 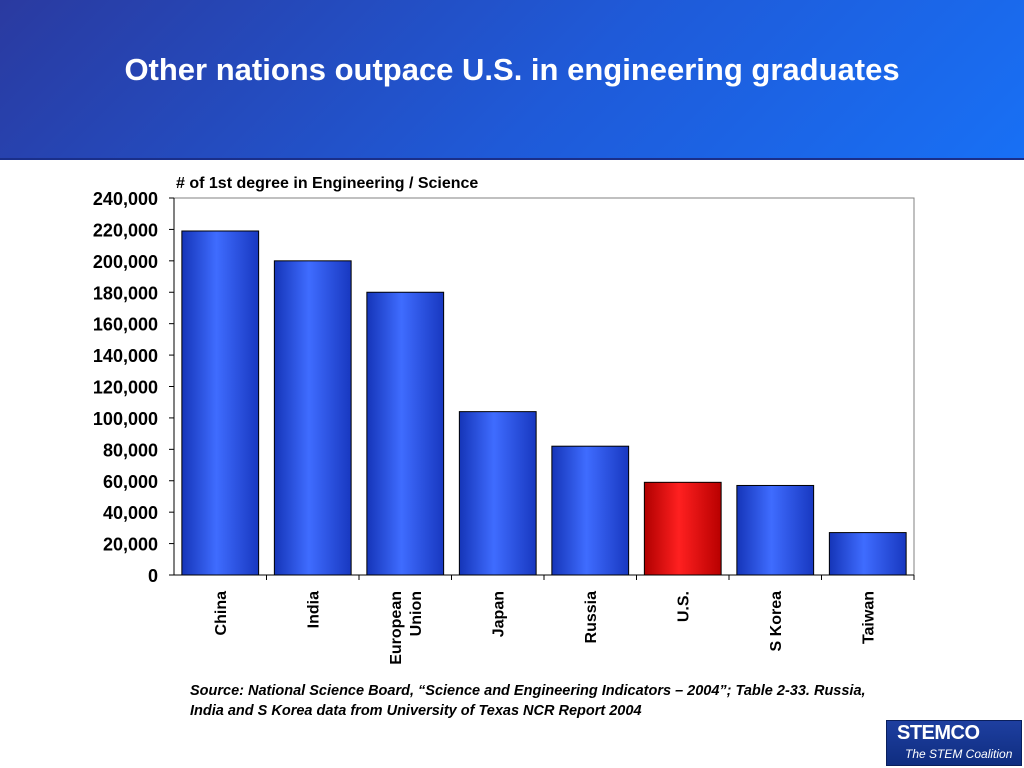 I want to click on y-tick-label: 140,000, so click(x=125, y=356).